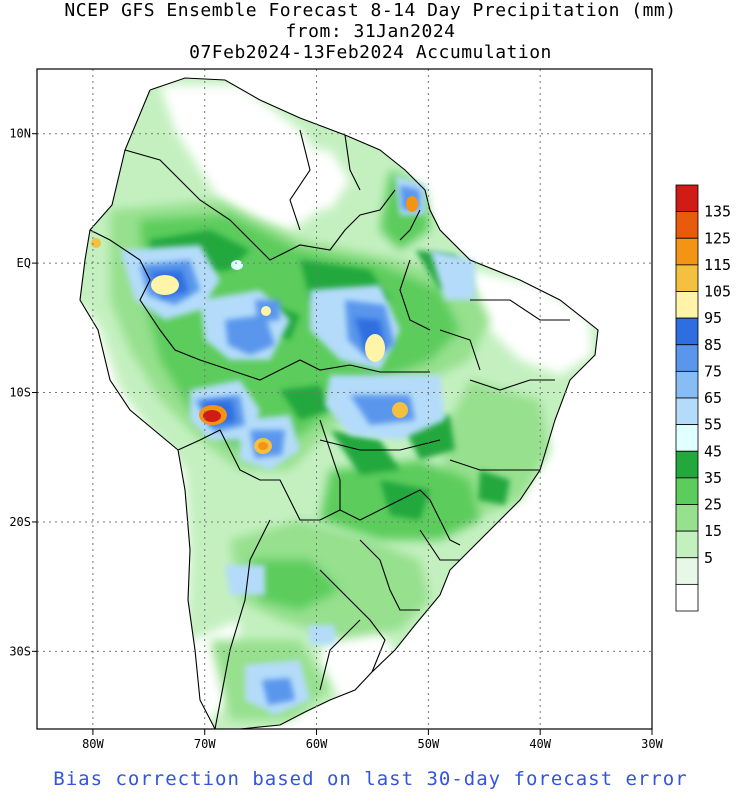 Image resolution: width=741 pixels, height=792 pixels. What do you see at coordinates (713, 531) in the screenshot?
I see `colorbar-label: 15` at bounding box center [713, 531].